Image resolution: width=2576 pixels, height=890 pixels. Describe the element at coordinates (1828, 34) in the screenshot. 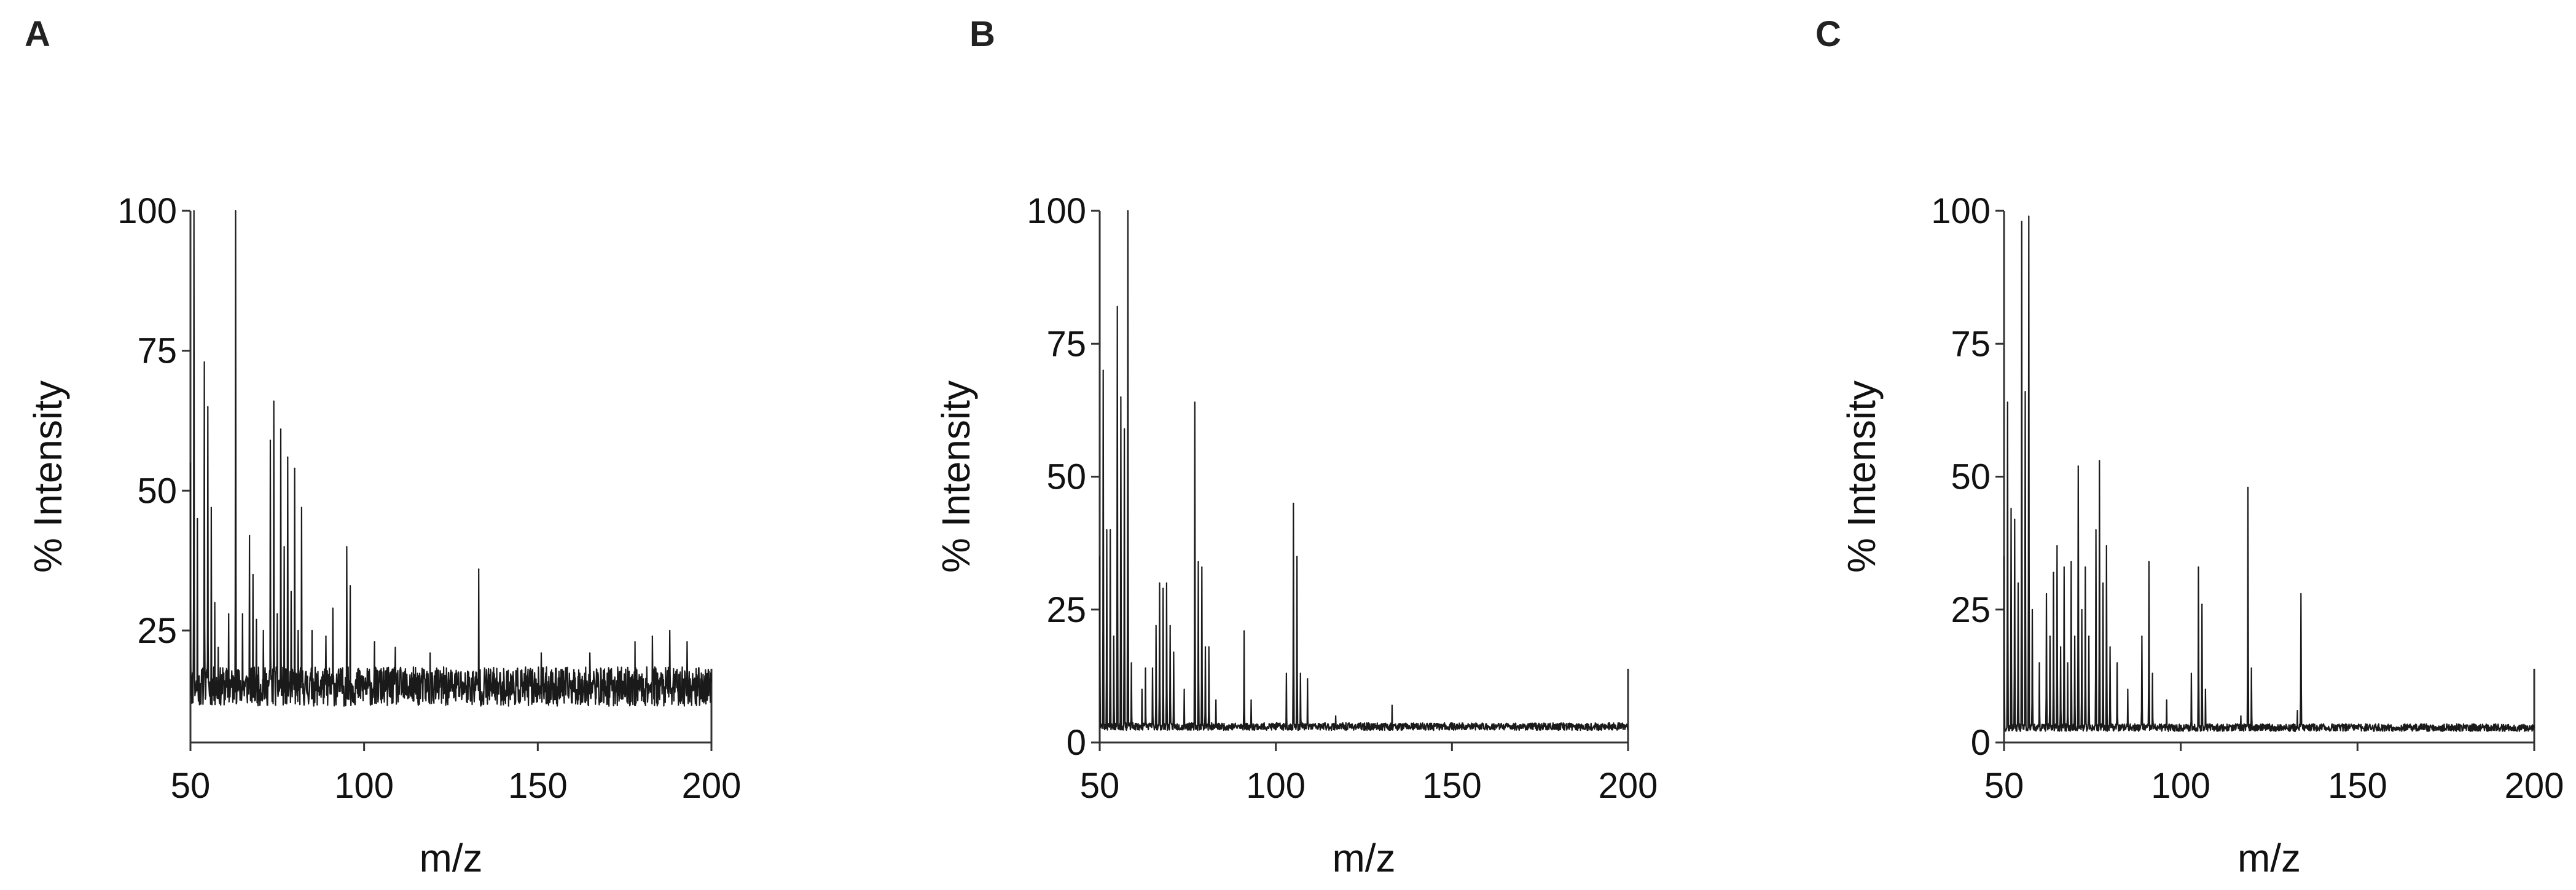

I see `panel-letter: C` at that location.